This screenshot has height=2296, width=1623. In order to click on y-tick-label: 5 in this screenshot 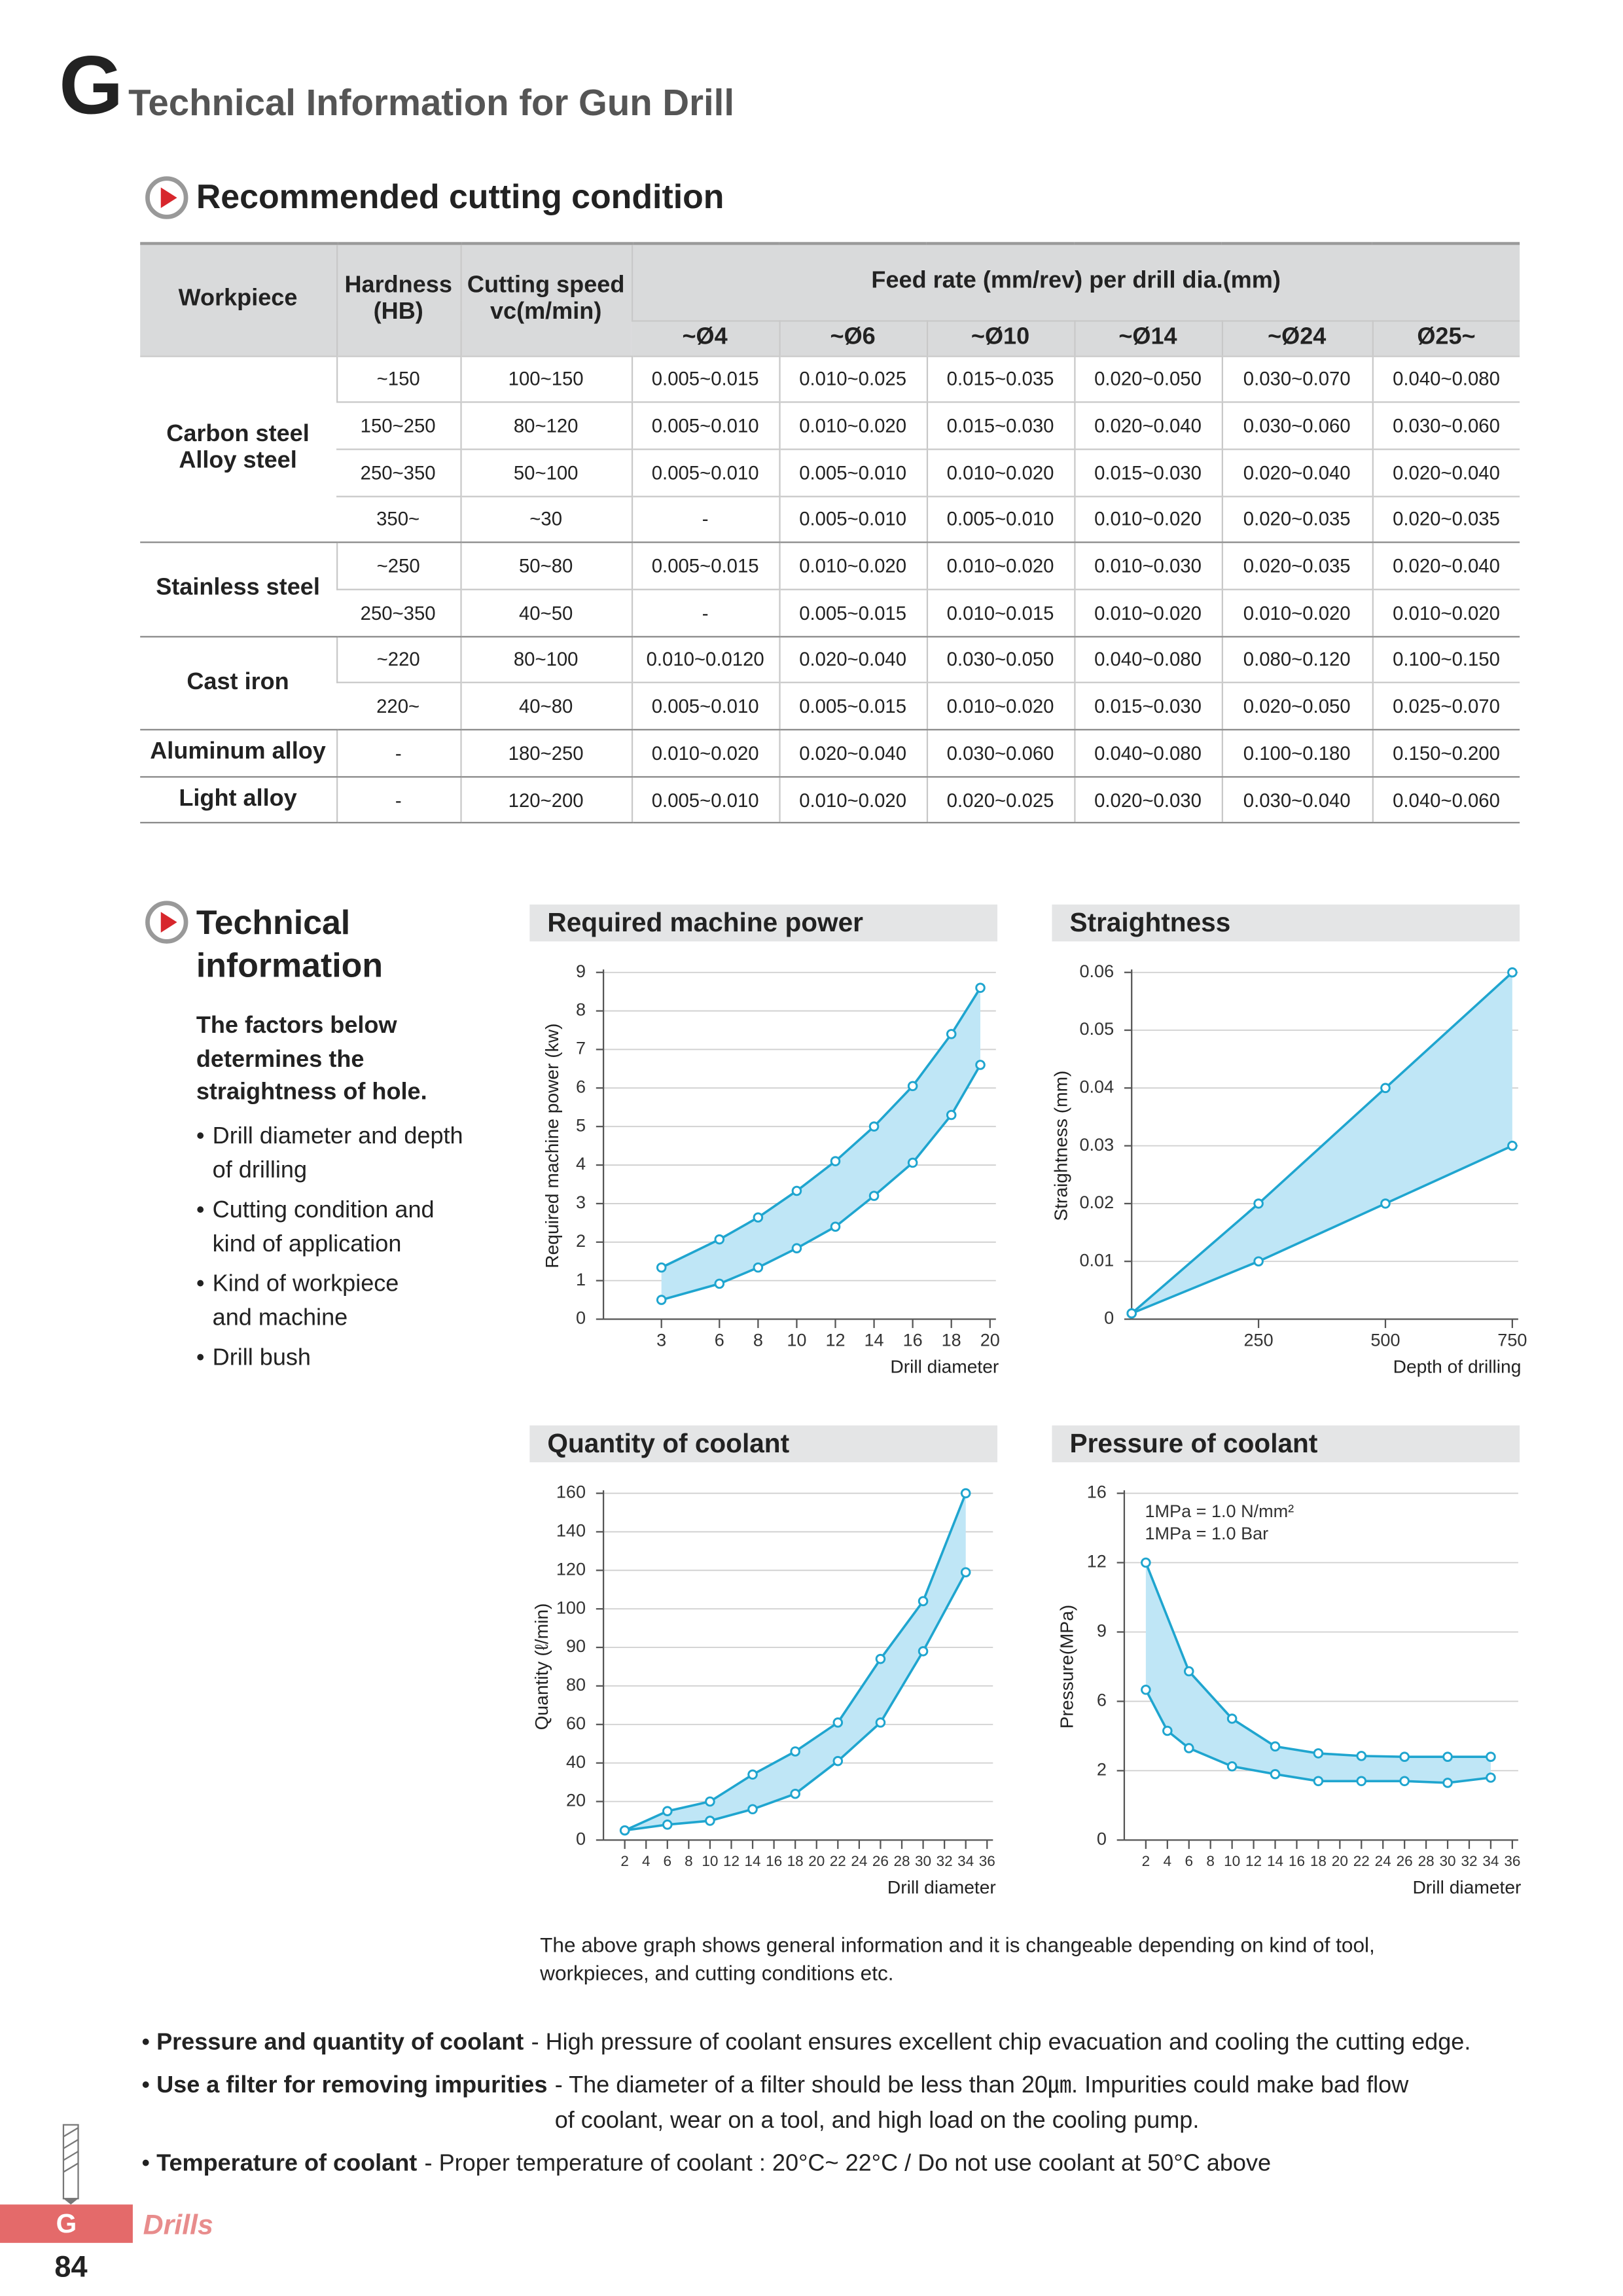, I will do `click(581, 1125)`.